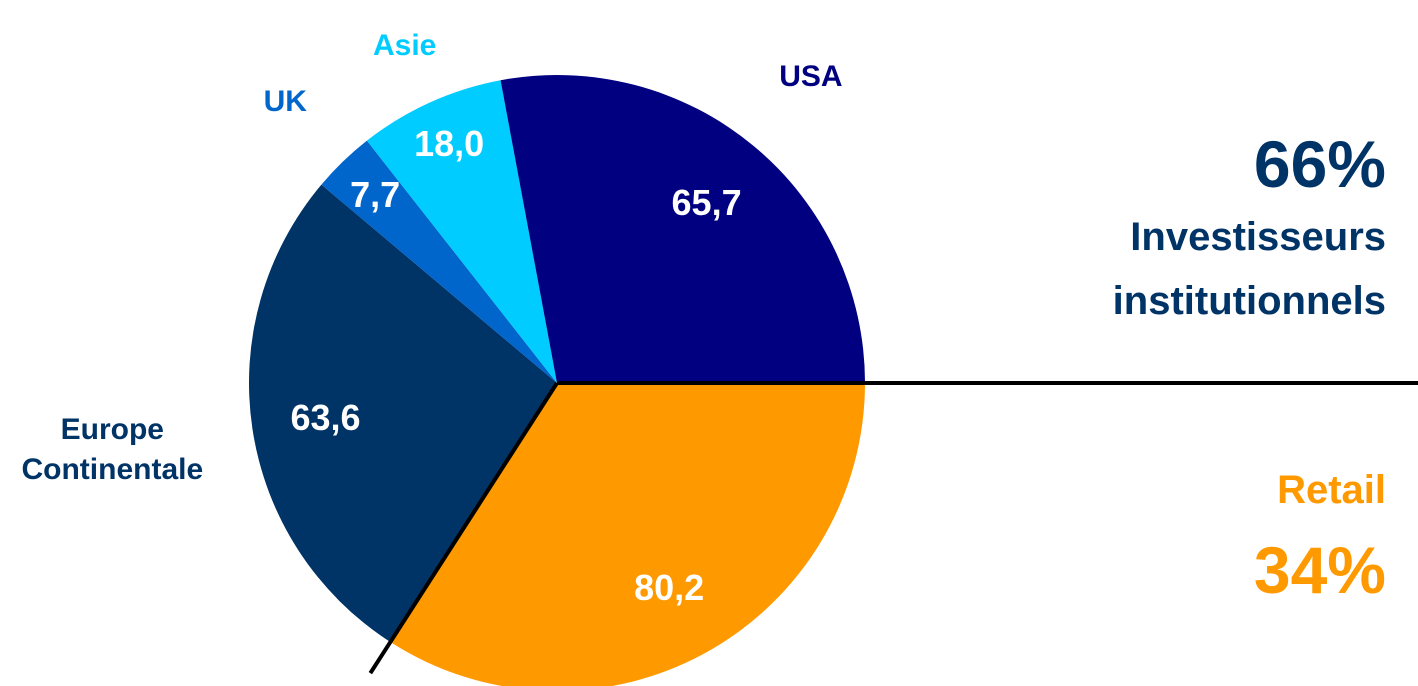 This screenshot has width=1418, height=686. What do you see at coordinates (405, 46) in the screenshot?
I see `category-label: Asie` at bounding box center [405, 46].